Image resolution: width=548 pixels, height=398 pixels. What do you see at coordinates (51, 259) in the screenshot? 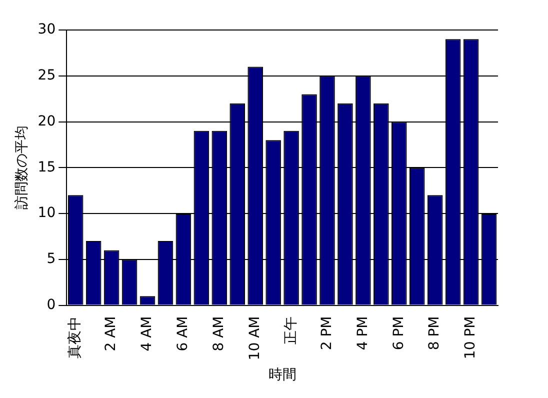
I see `y-tick-label: 5` at bounding box center [51, 259].